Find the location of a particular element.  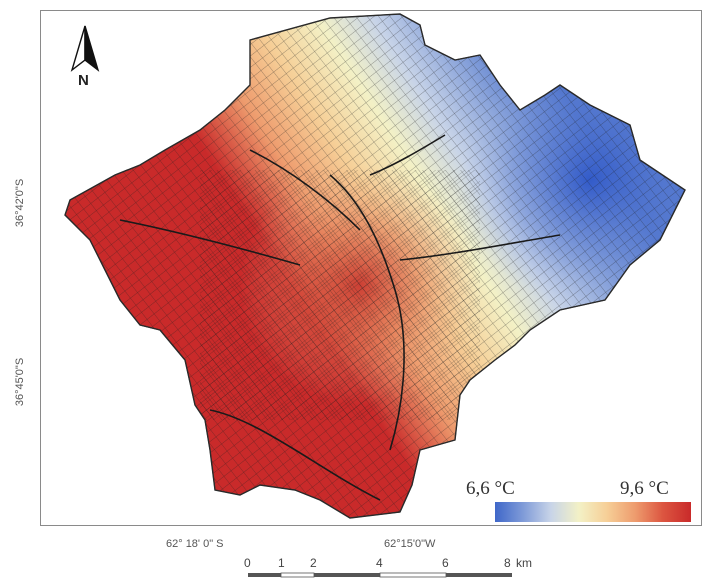

latitude-label-south: 36°45'0"S is located at coordinates (20, 382).